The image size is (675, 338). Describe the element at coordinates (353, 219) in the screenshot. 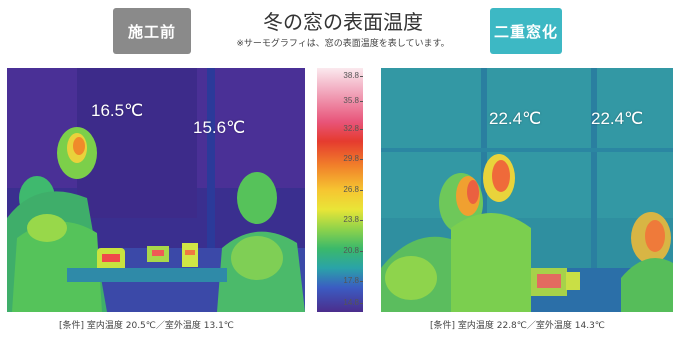

I see `scale-tick: 23.8` at that location.